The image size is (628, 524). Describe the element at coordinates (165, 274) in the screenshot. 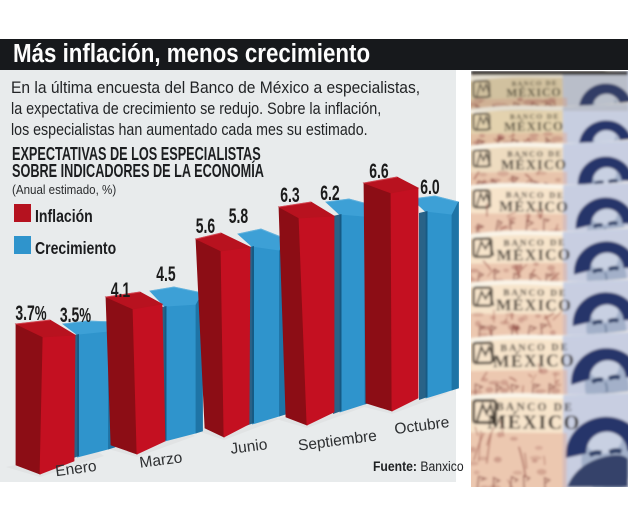

I see `svg-text: 4.5` at that location.